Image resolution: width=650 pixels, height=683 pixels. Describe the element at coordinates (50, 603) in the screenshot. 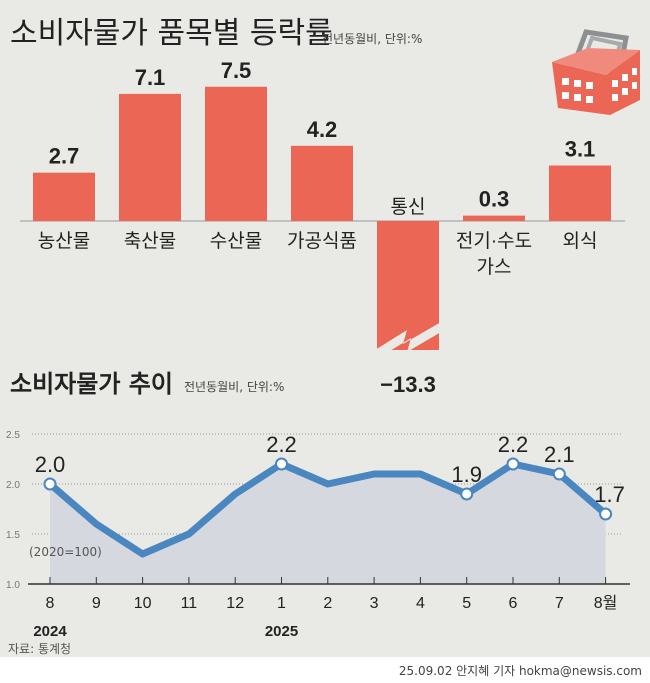

I see `x-tick-label: 8` at that location.